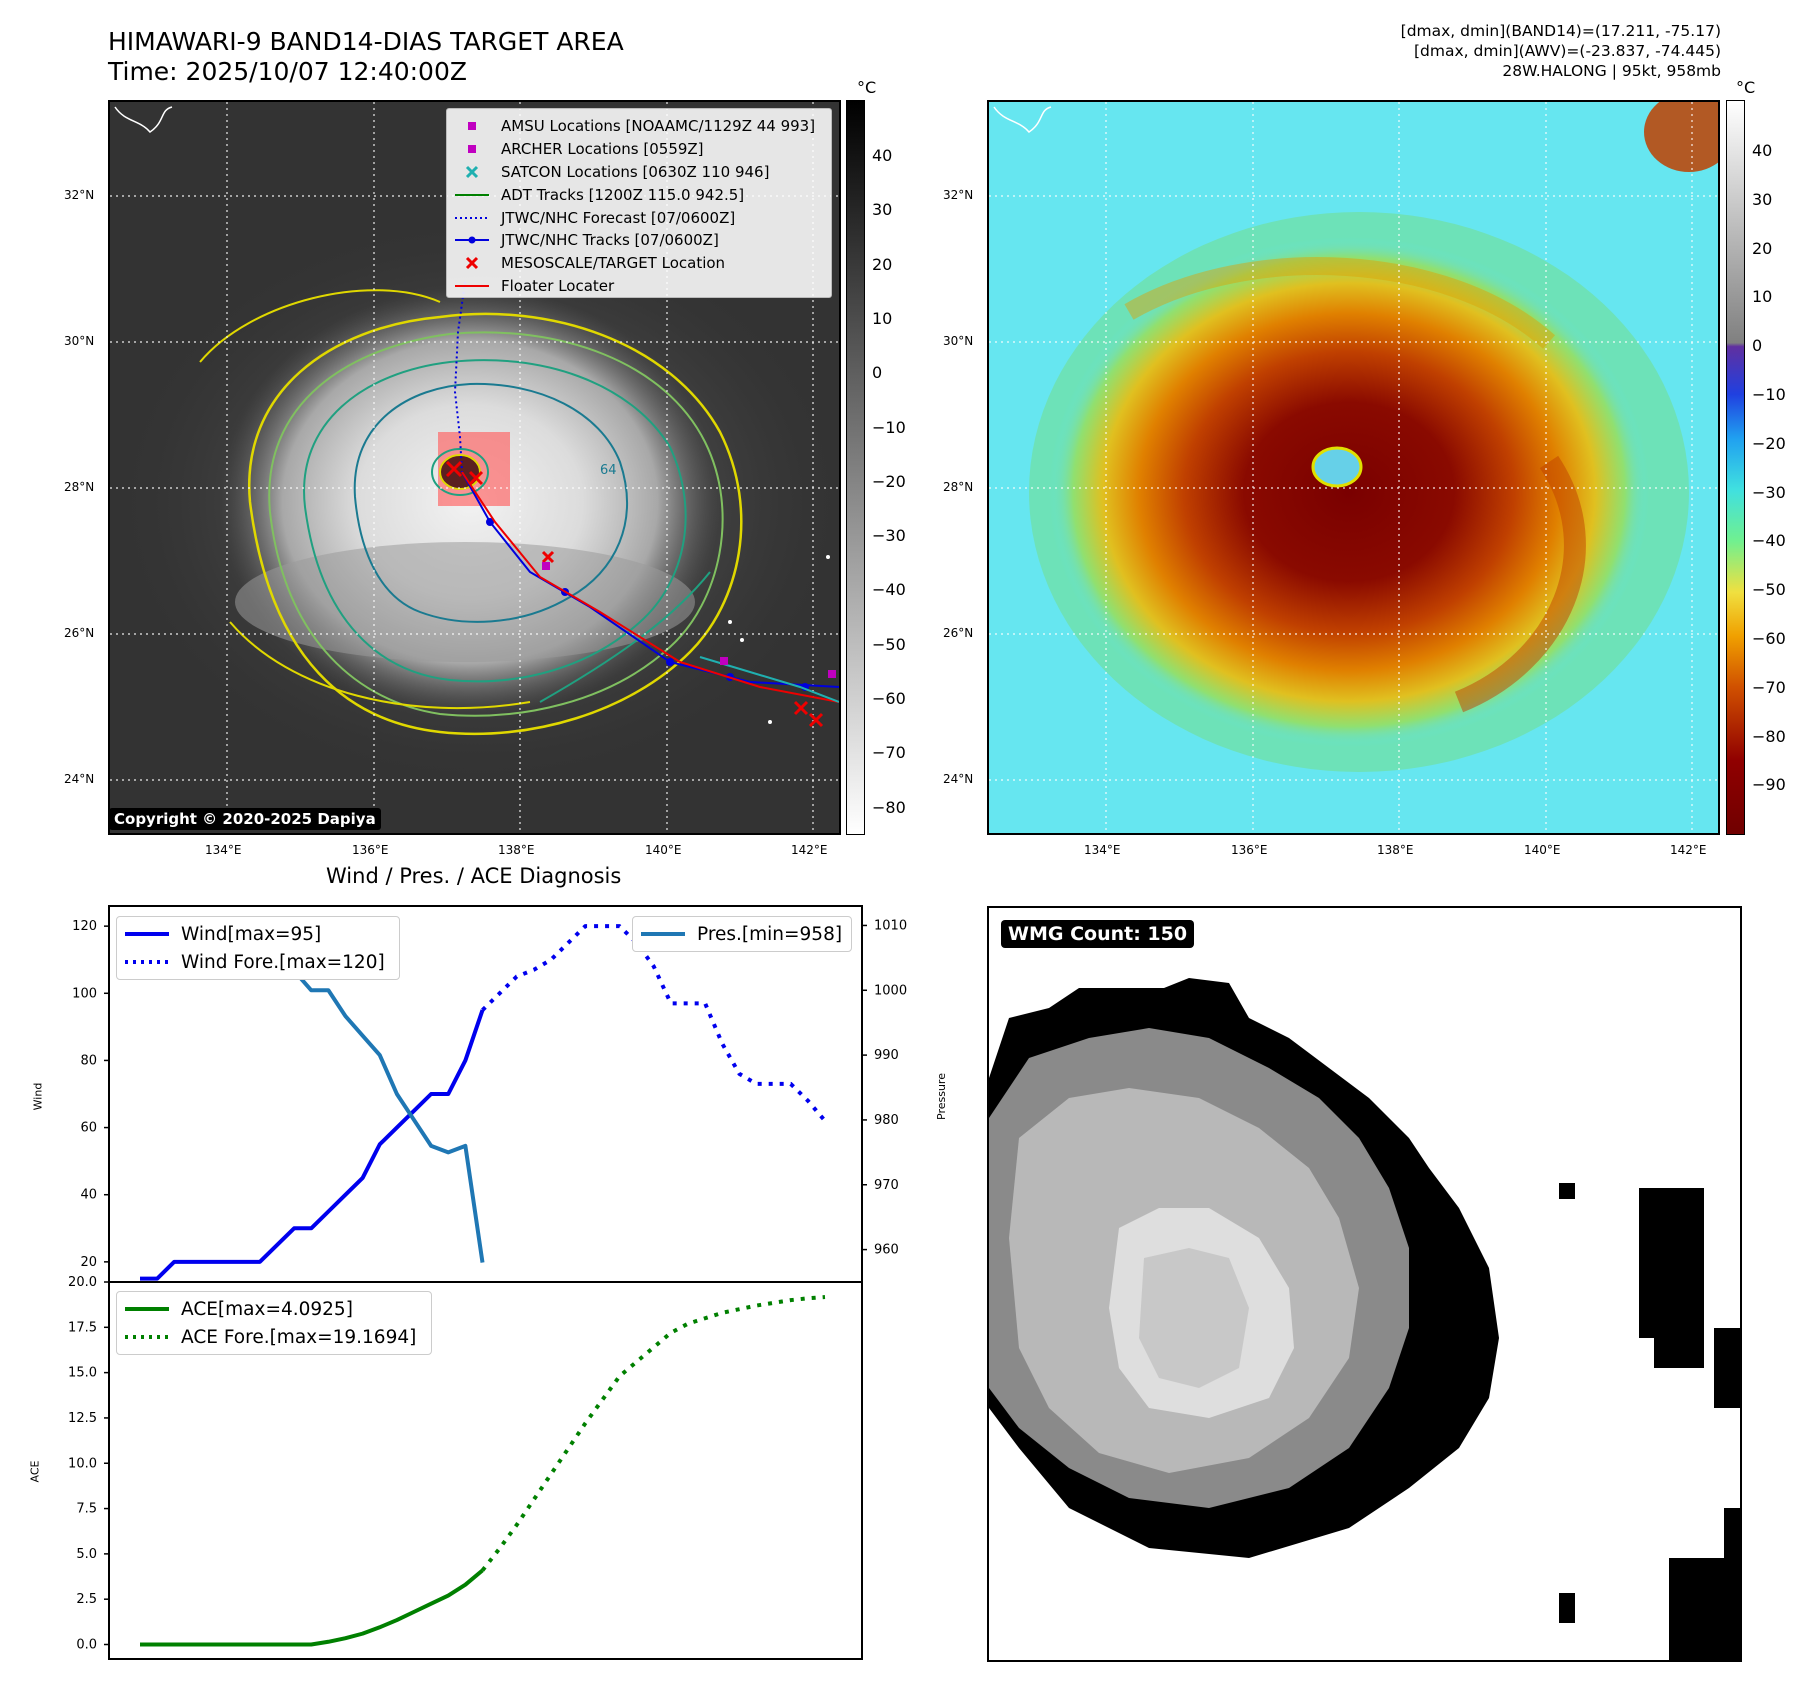 This screenshot has height=1690, width=1801. Describe the element at coordinates (886, 1120) in the screenshot. I see `pressure-ytick-label: 980` at that location.